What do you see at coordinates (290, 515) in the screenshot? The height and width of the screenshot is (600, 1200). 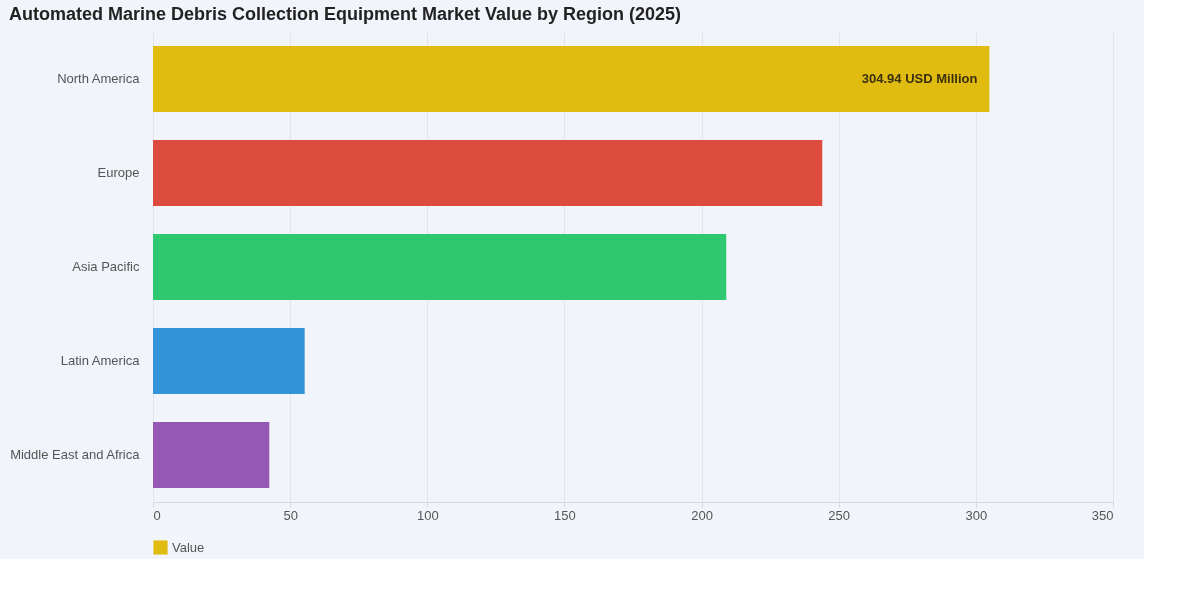 I see `x-tick-label: 50` at bounding box center [290, 515].